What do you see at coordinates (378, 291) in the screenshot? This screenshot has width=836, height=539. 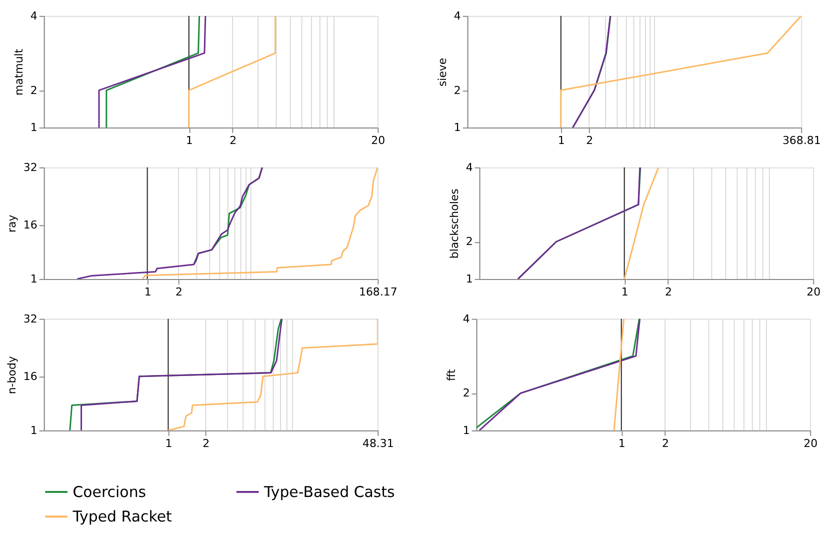 I see `x-tick-label: 168.17` at bounding box center [378, 291].